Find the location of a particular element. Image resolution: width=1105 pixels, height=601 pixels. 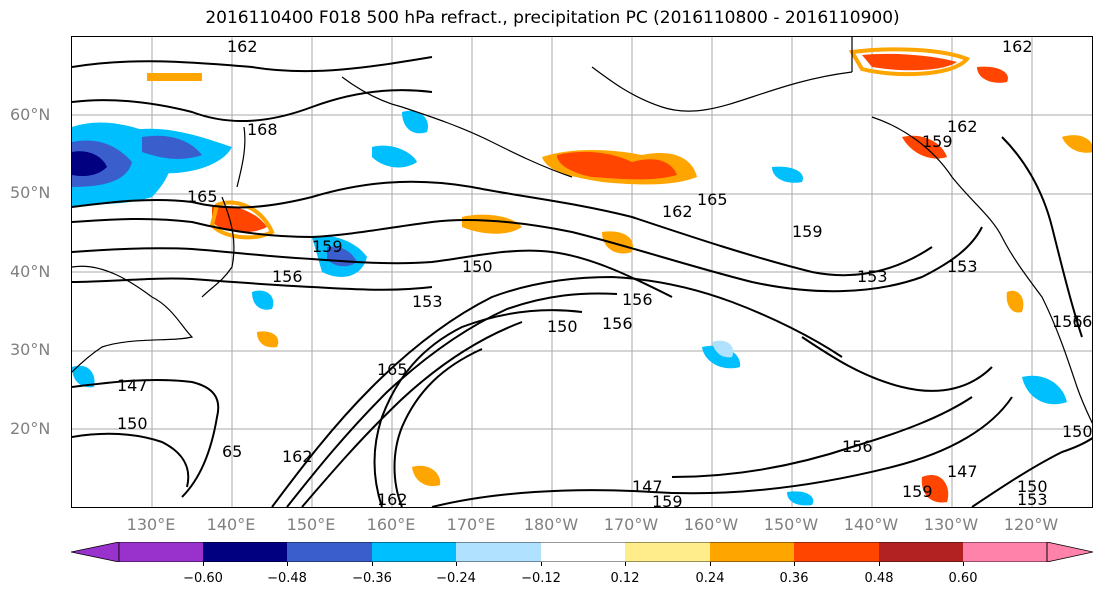

contour-label: 65 is located at coordinates (232, 451).